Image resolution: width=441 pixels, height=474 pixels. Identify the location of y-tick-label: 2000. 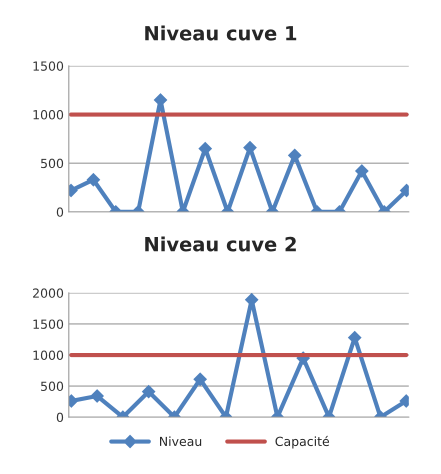
(48, 293).